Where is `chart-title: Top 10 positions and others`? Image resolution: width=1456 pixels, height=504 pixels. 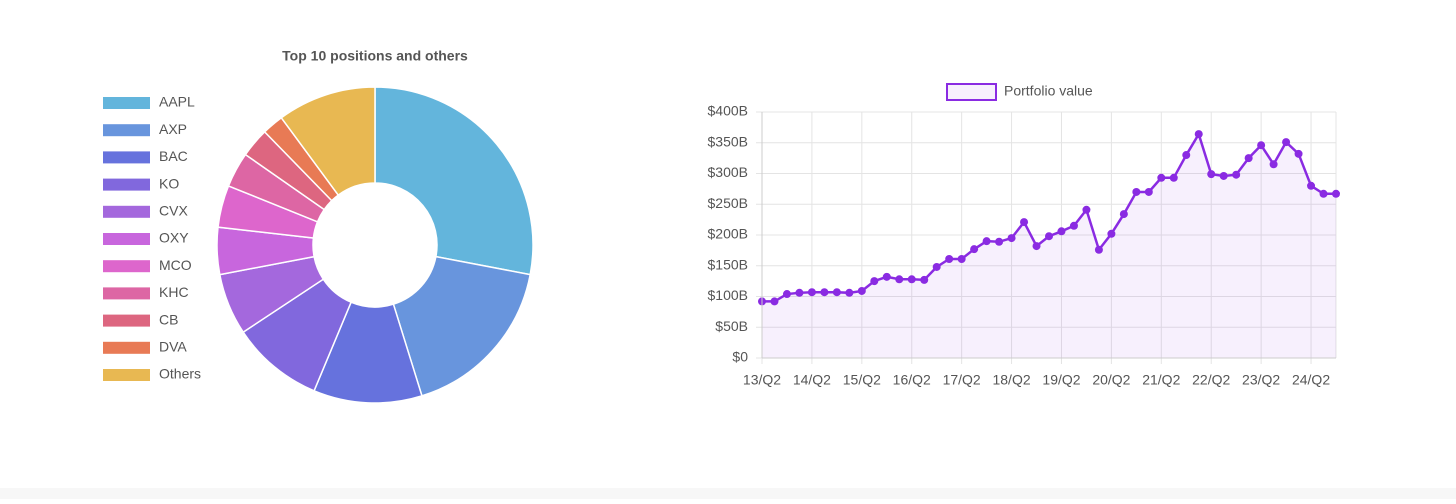
chart-title: Top 10 positions and others is located at coordinates (375, 56).